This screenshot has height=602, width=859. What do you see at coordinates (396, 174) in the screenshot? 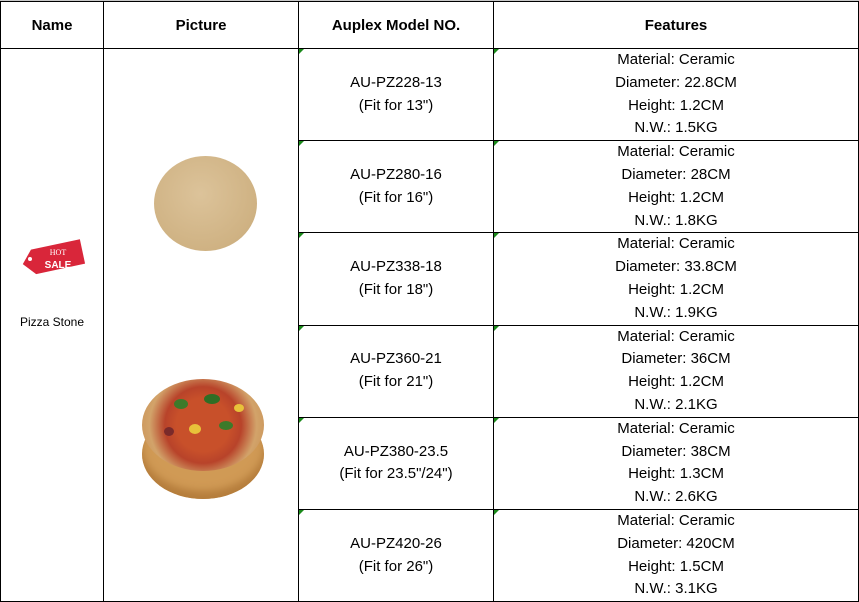
I see `model-number: AU-PZ280-16` at bounding box center [396, 174].